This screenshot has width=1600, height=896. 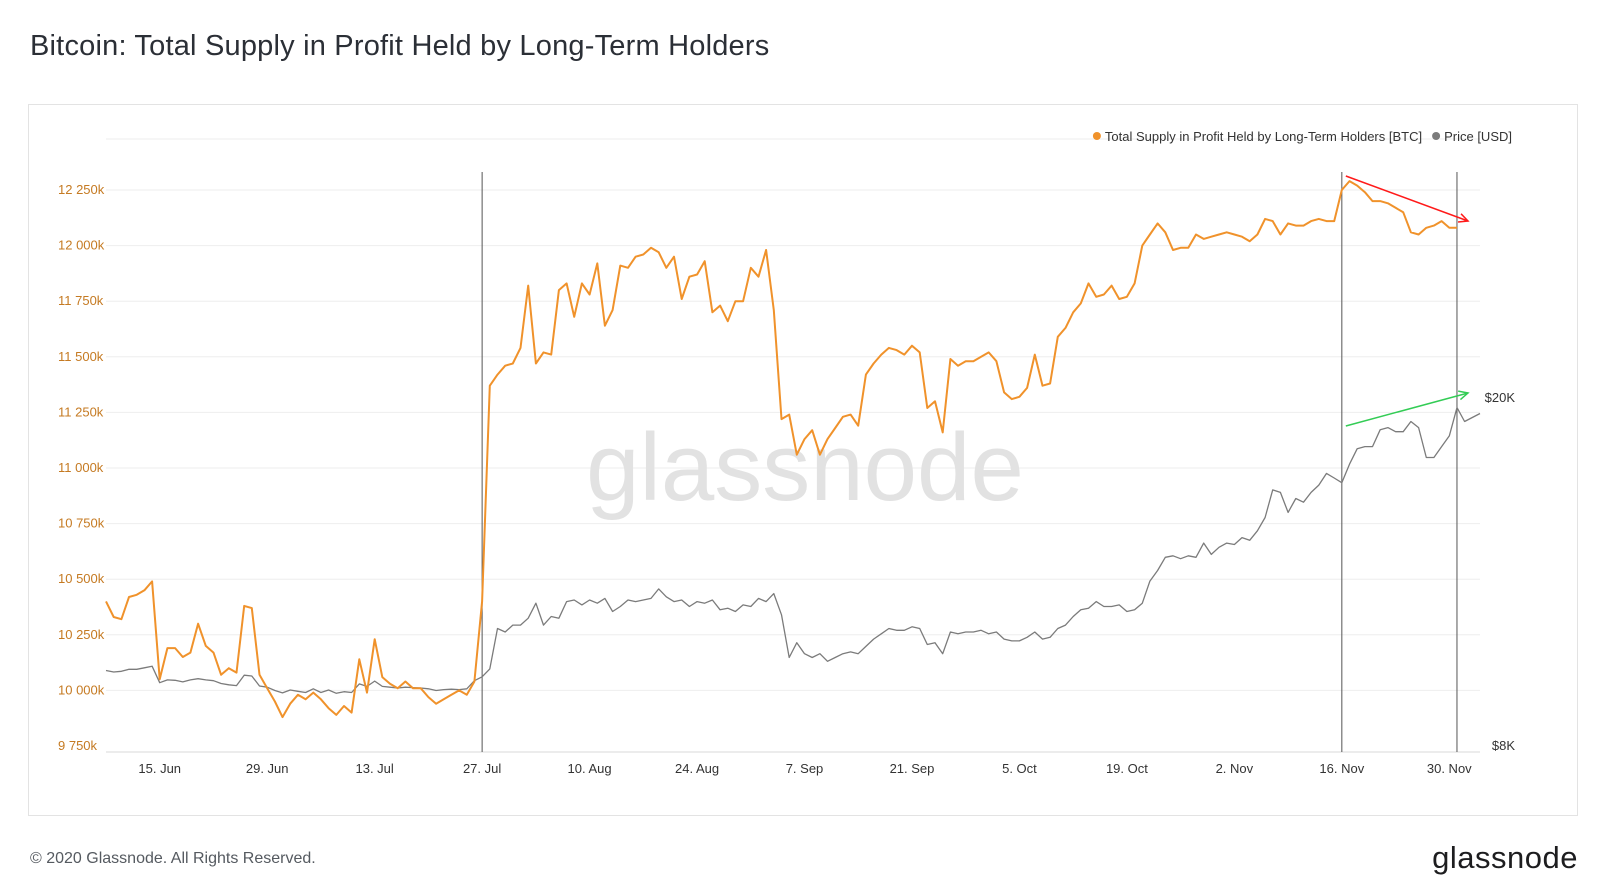 What do you see at coordinates (81, 245) in the screenshot?
I see `y-axis-tick-label: 12 000k` at bounding box center [81, 245].